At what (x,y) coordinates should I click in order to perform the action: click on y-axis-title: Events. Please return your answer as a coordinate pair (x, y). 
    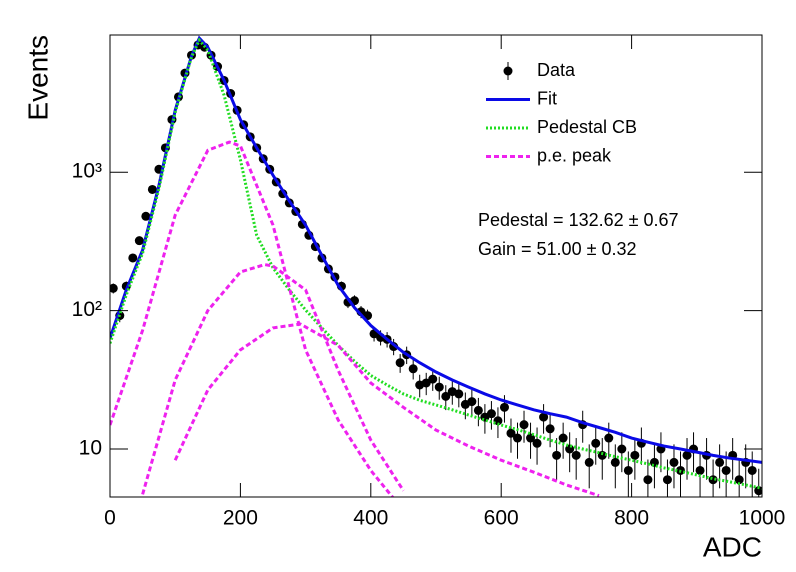
    Looking at the image, I should click on (37, 78).